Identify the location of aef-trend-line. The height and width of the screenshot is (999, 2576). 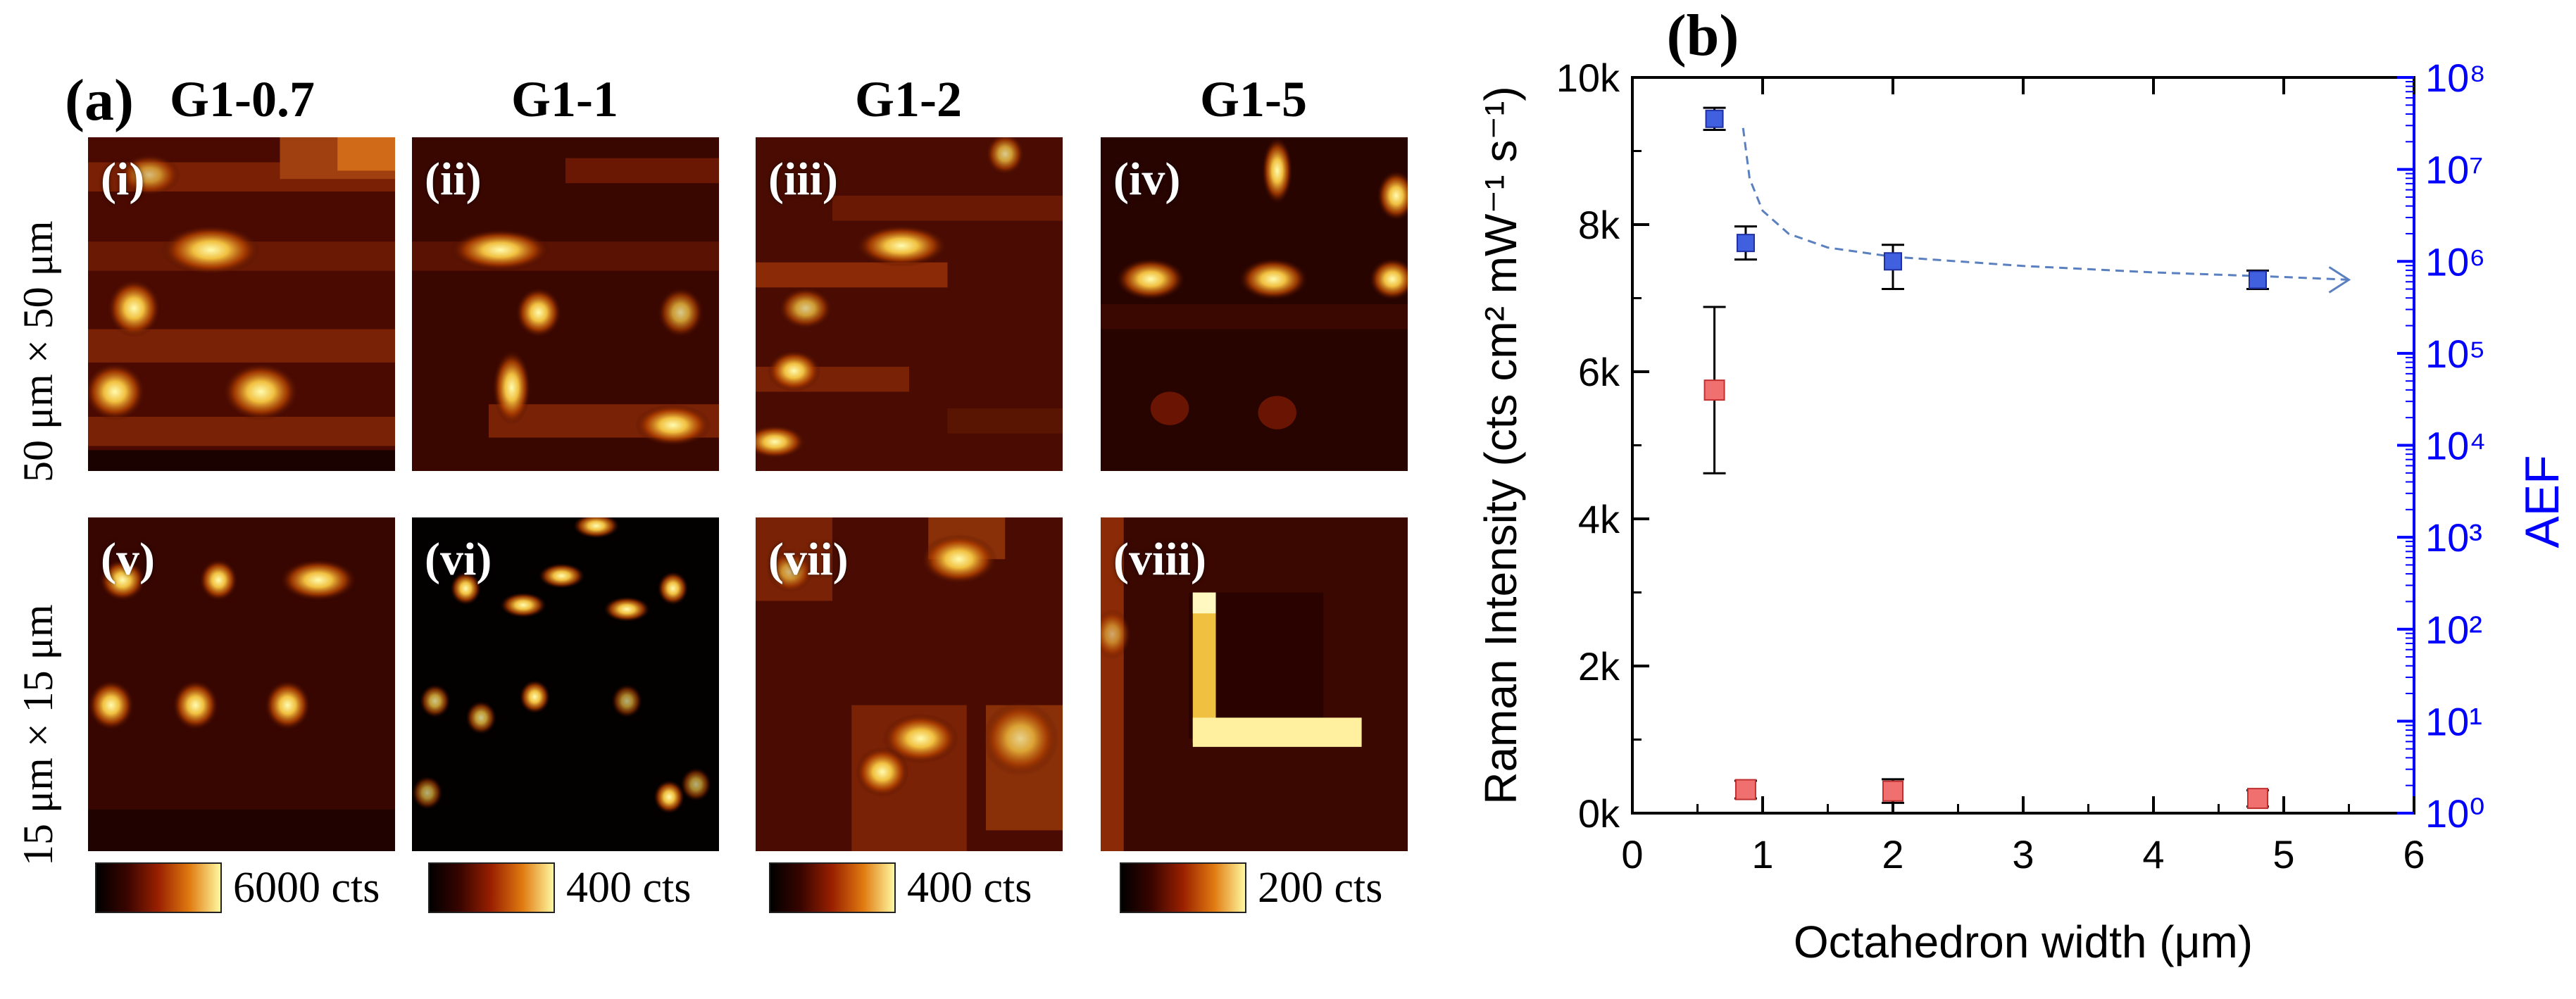
(2045, 204).